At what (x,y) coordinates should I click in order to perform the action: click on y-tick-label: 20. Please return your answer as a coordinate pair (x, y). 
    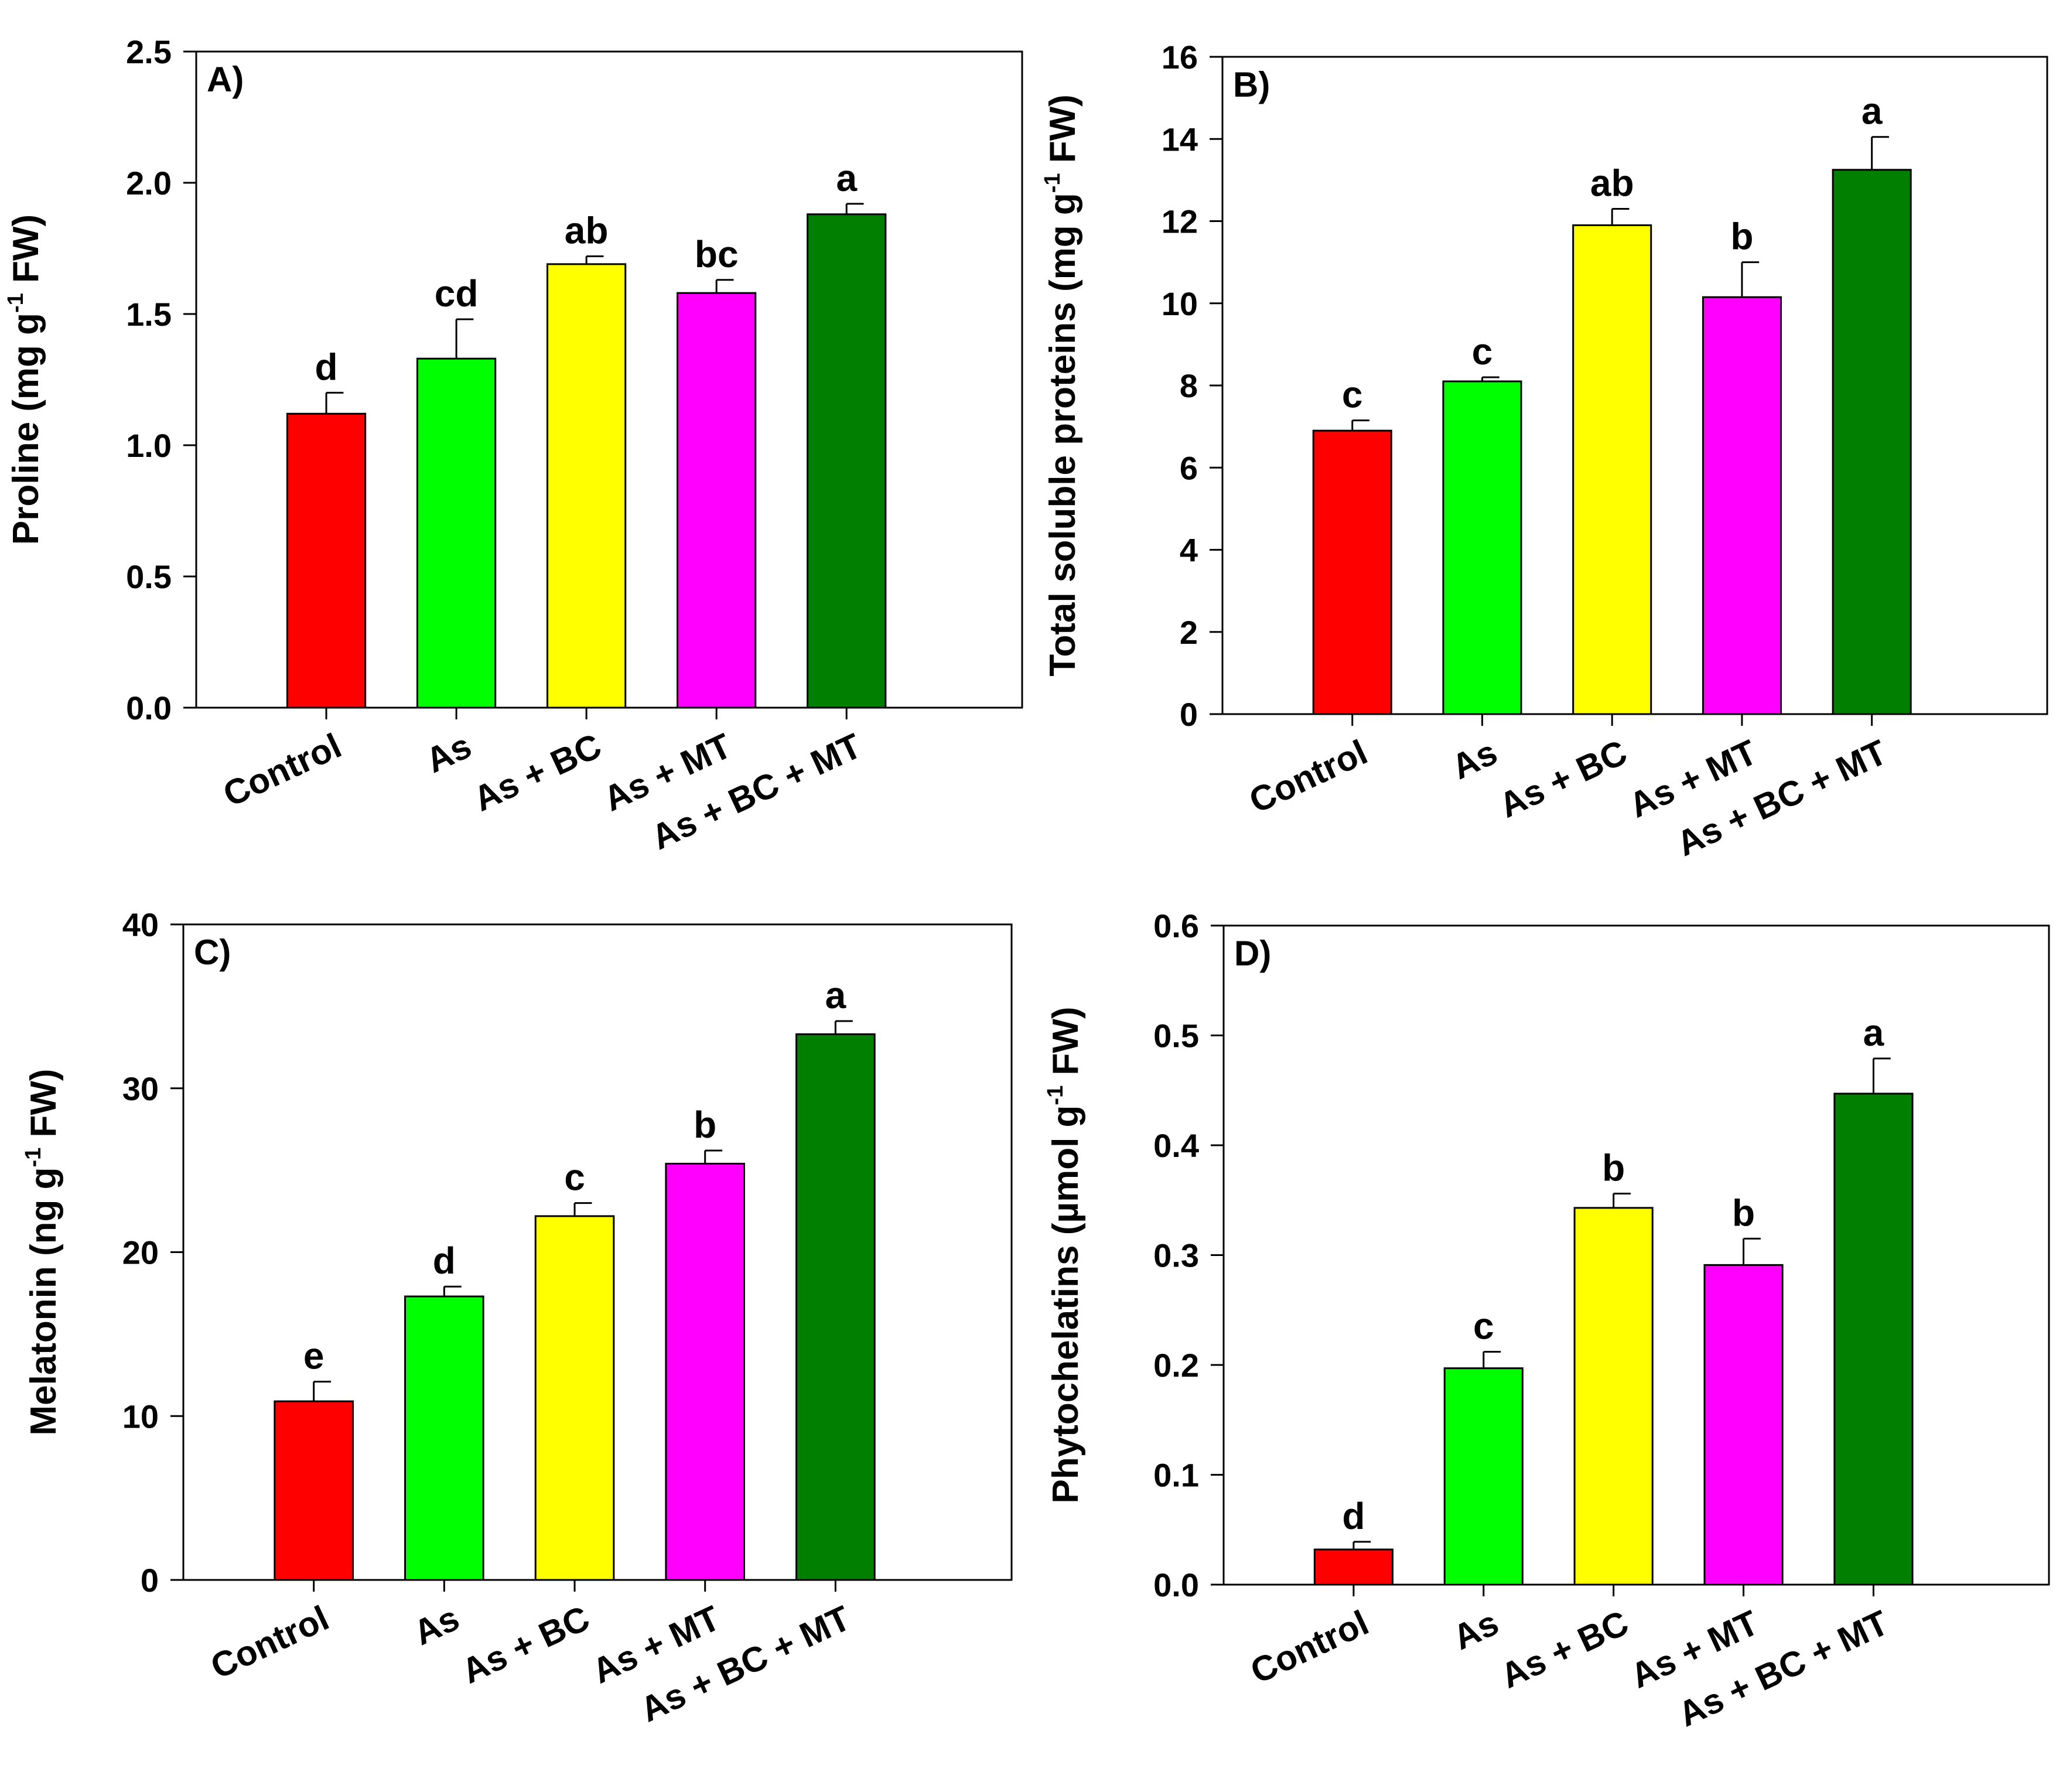
    Looking at the image, I should click on (140, 1252).